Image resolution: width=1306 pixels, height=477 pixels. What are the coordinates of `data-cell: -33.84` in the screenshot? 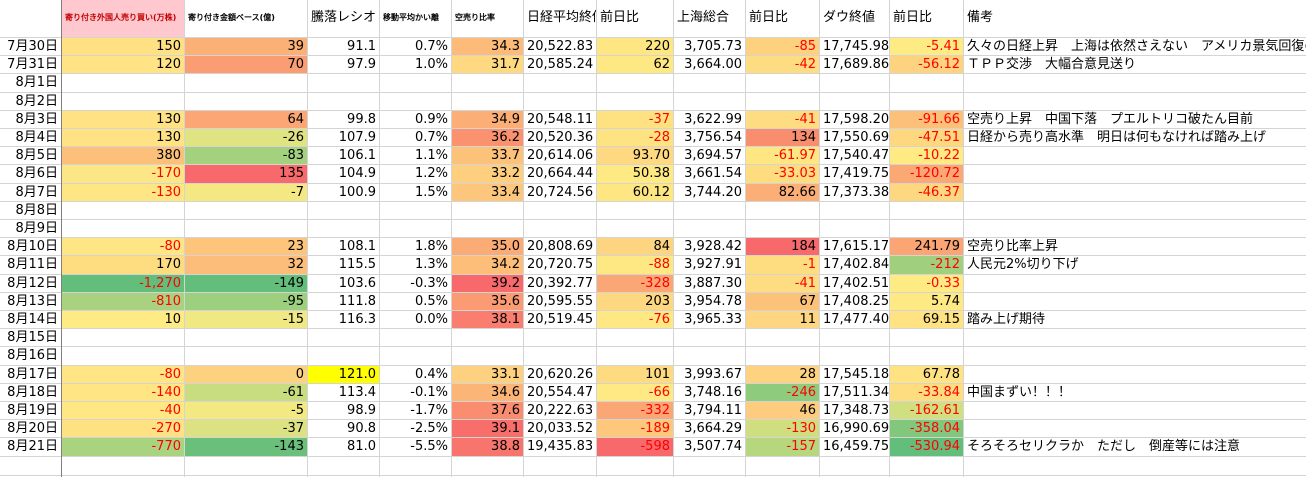 It's located at (927, 392).